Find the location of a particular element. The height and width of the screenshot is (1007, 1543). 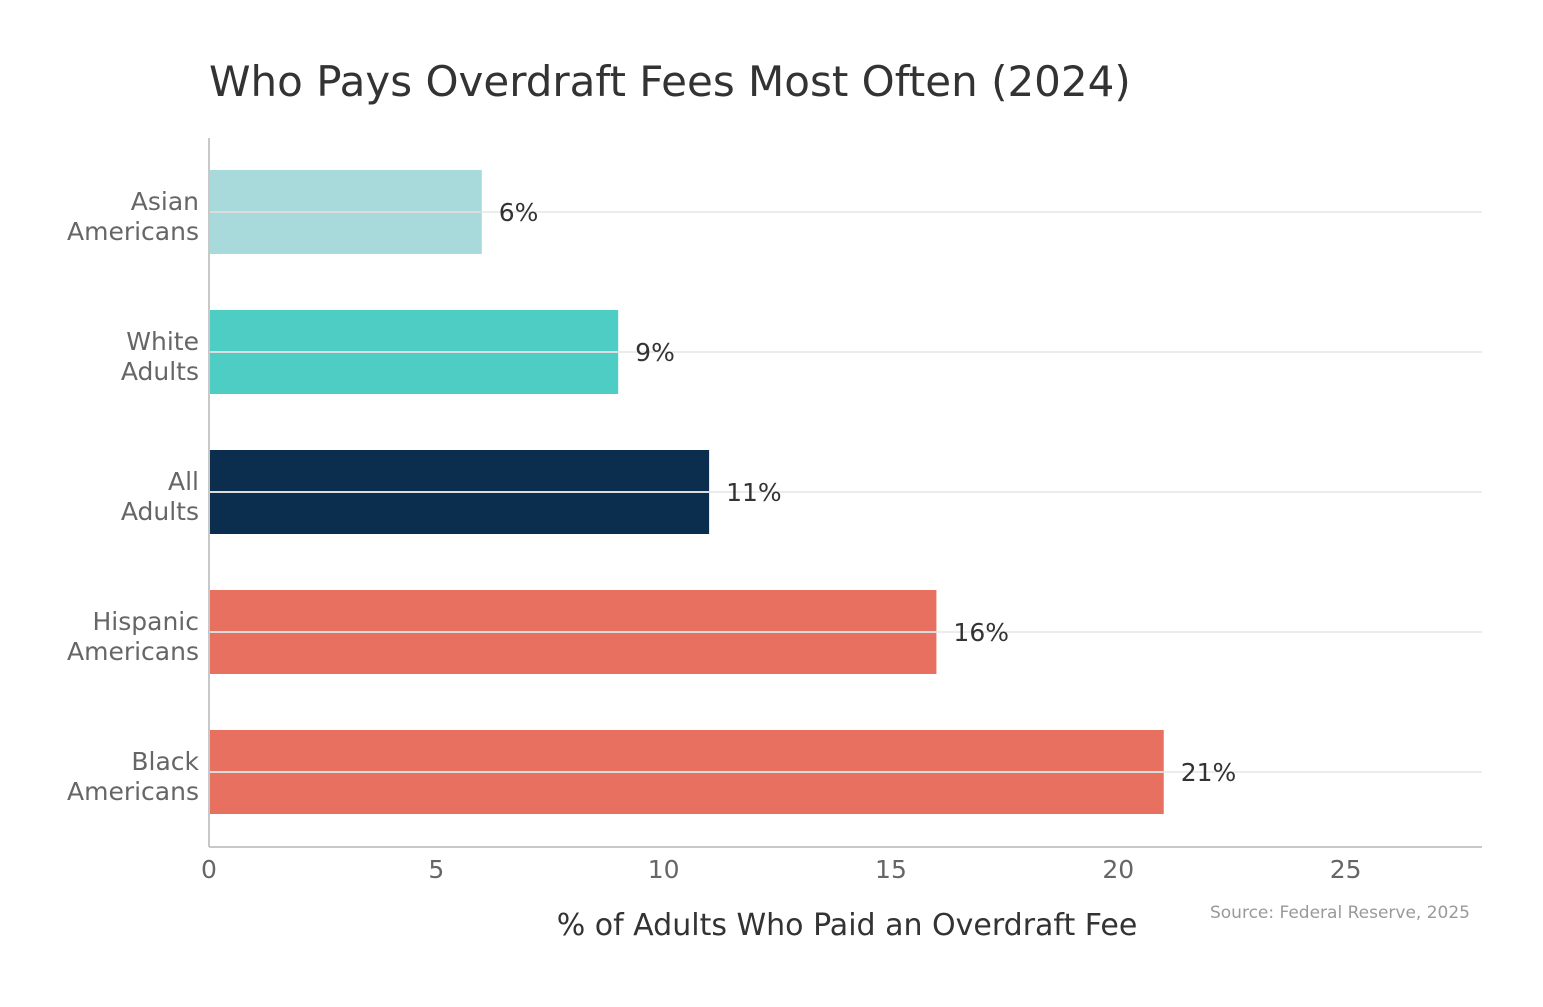

y-tick-label: Hispanic Americans is located at coordinates (133, 636).